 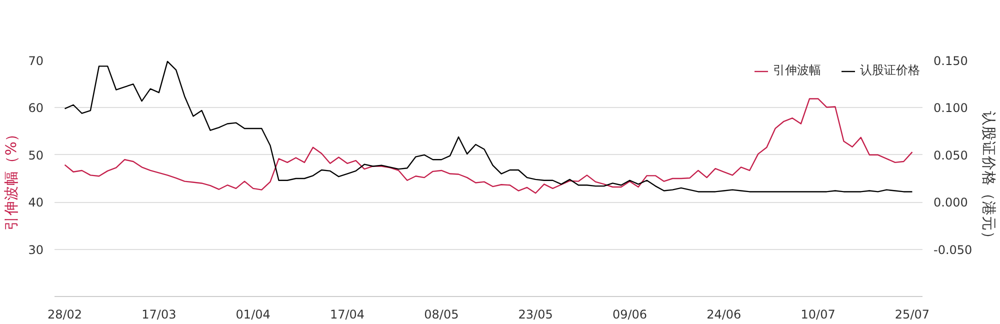 I want to click on x-tick-label: 23/05, so click(x=535, y=315).